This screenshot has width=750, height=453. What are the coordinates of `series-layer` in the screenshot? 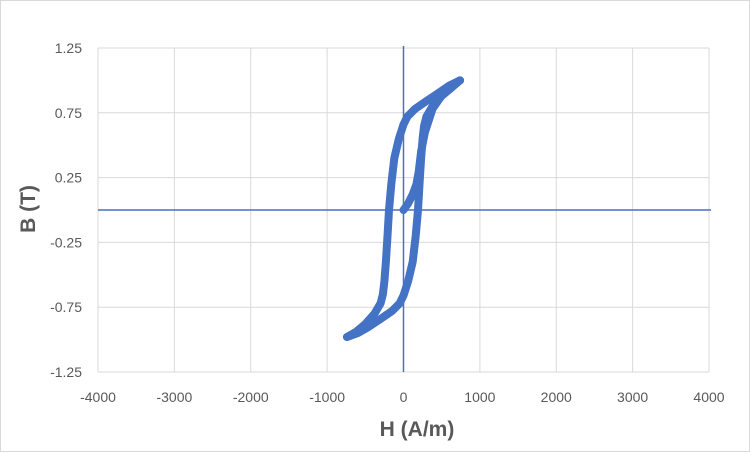 It's located at (403, 208).